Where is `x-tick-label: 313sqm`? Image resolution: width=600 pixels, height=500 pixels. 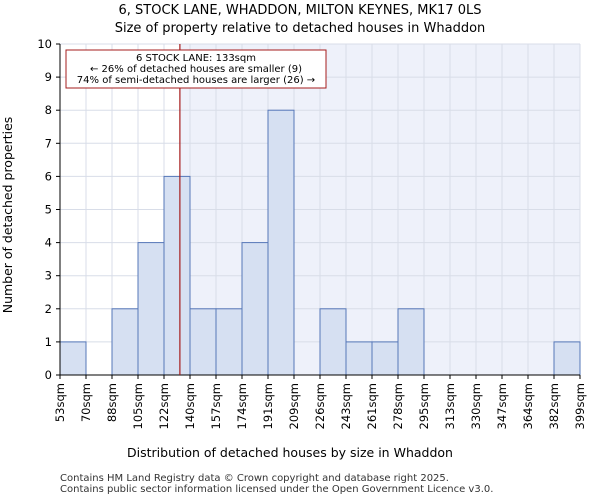
x-tick-label: 313sqm is located at coordinates (450, 406).